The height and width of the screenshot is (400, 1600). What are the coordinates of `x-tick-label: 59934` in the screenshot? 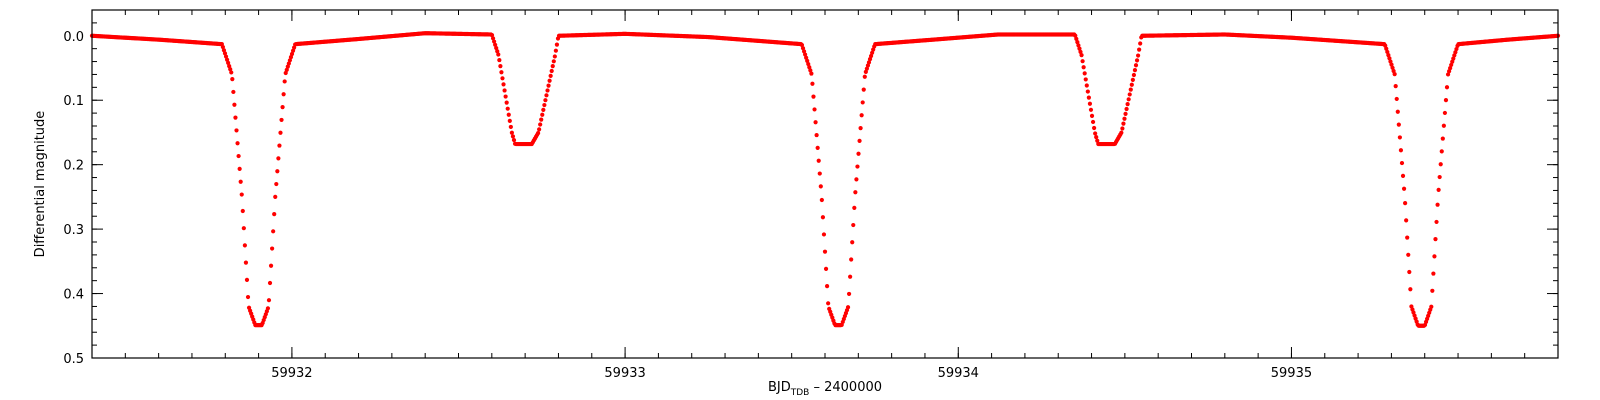 It's located at (958, 373).